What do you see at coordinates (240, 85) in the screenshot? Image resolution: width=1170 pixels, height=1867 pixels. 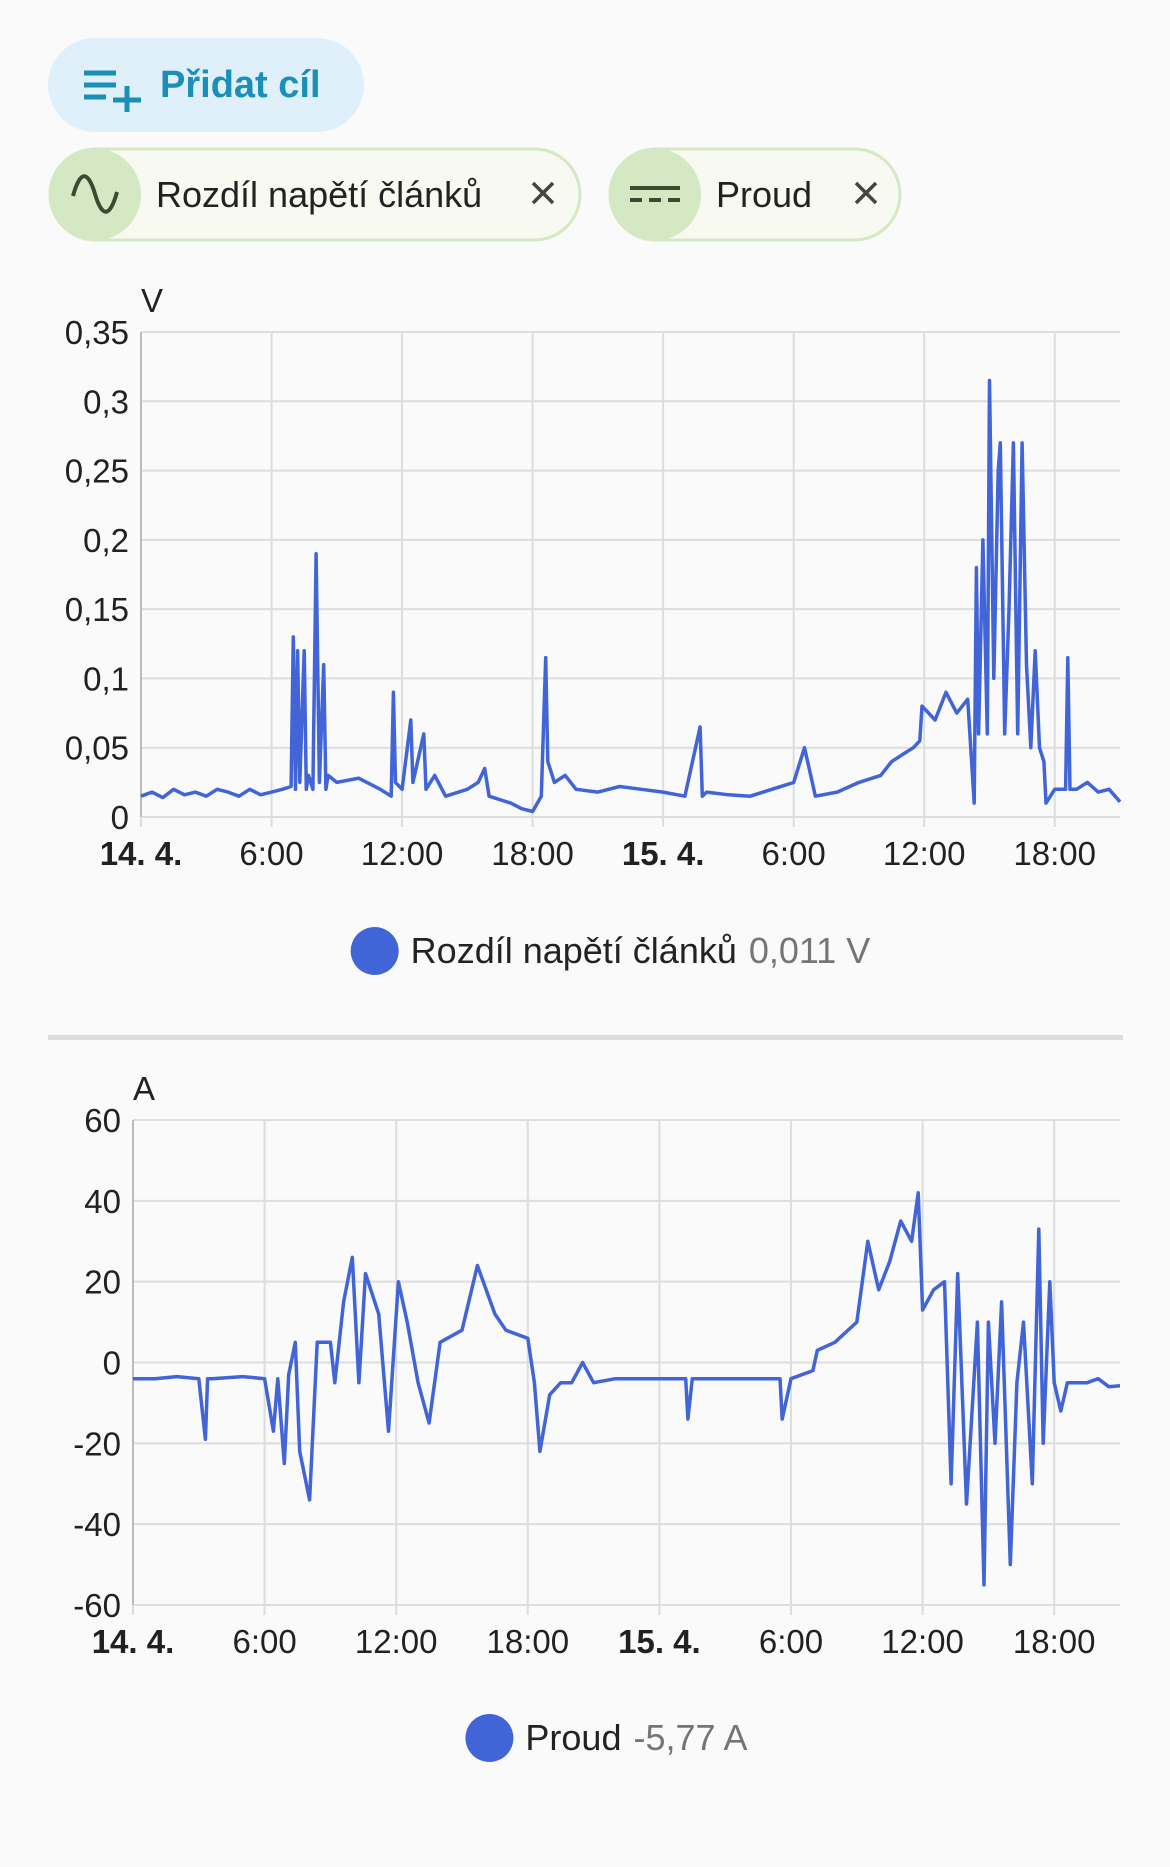 I see `button-label: Přidat cíl` at bounding box center [240, 85].